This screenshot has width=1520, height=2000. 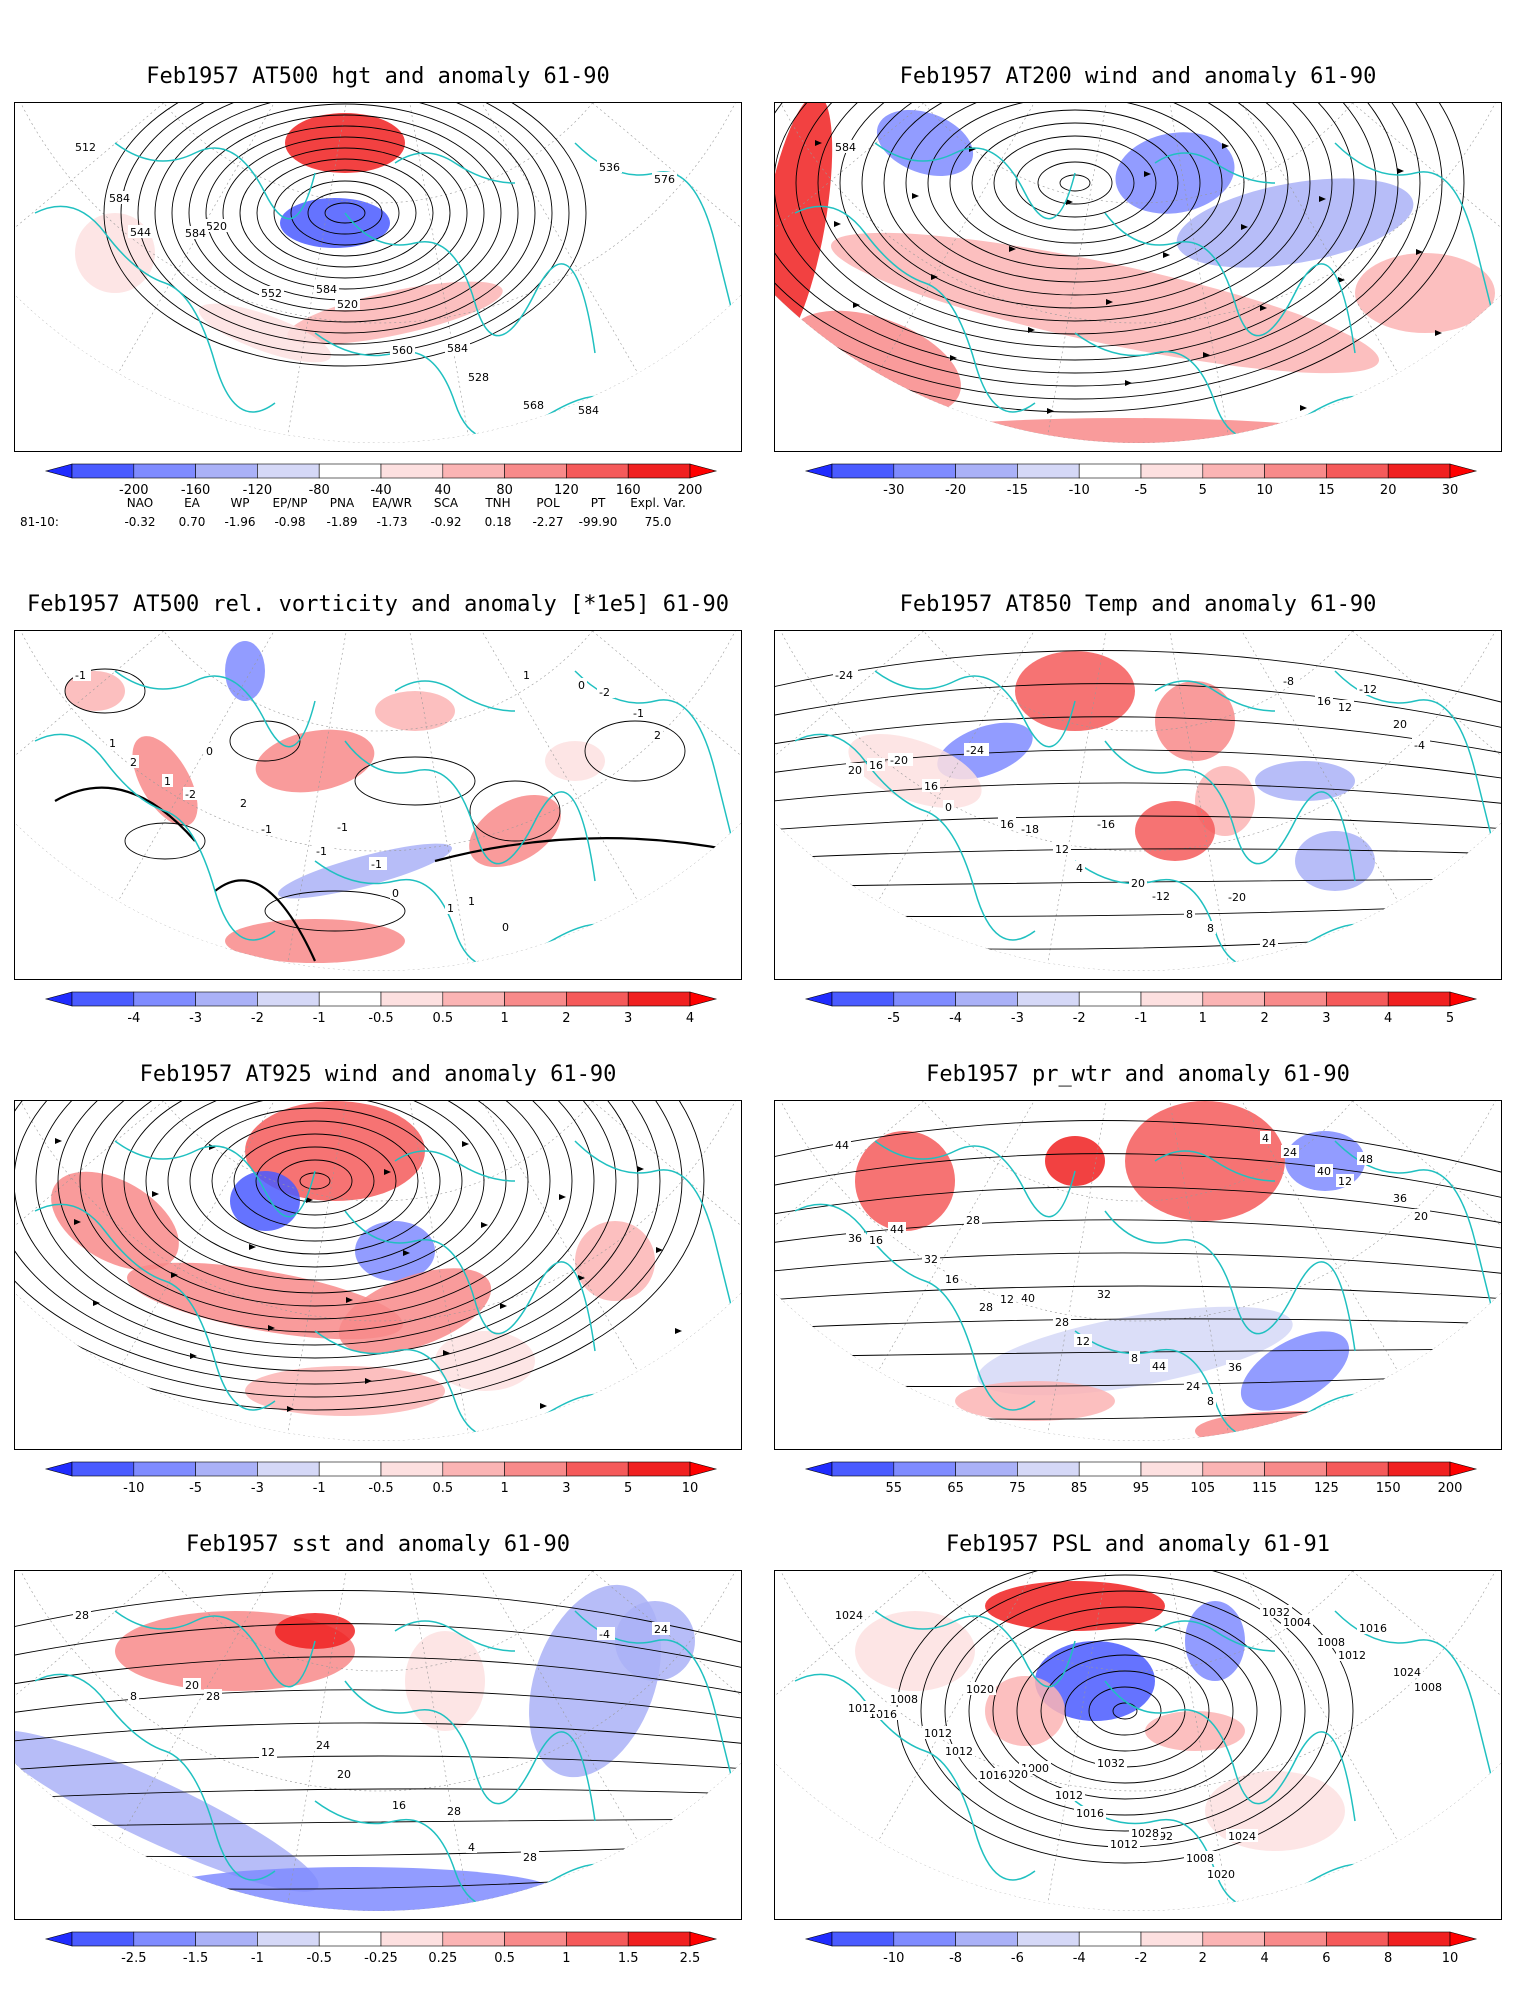 I want to click on panel-title: Feb1957 PSL and anomaly 61-91, so click(x=1138, y=1544).